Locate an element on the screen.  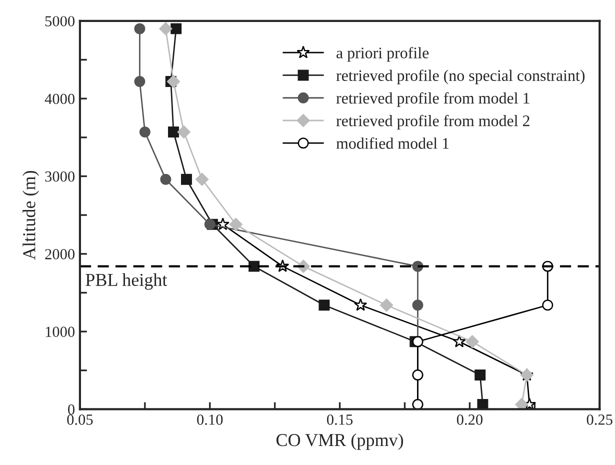
ref-line-label: PBL height is located at coordinates (127, 281).